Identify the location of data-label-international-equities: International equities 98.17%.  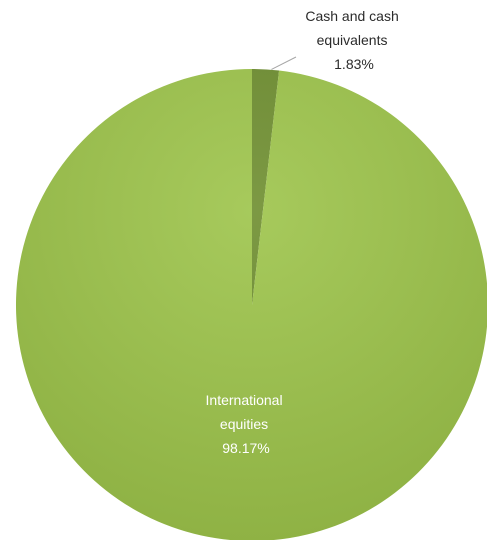
(246, 424).